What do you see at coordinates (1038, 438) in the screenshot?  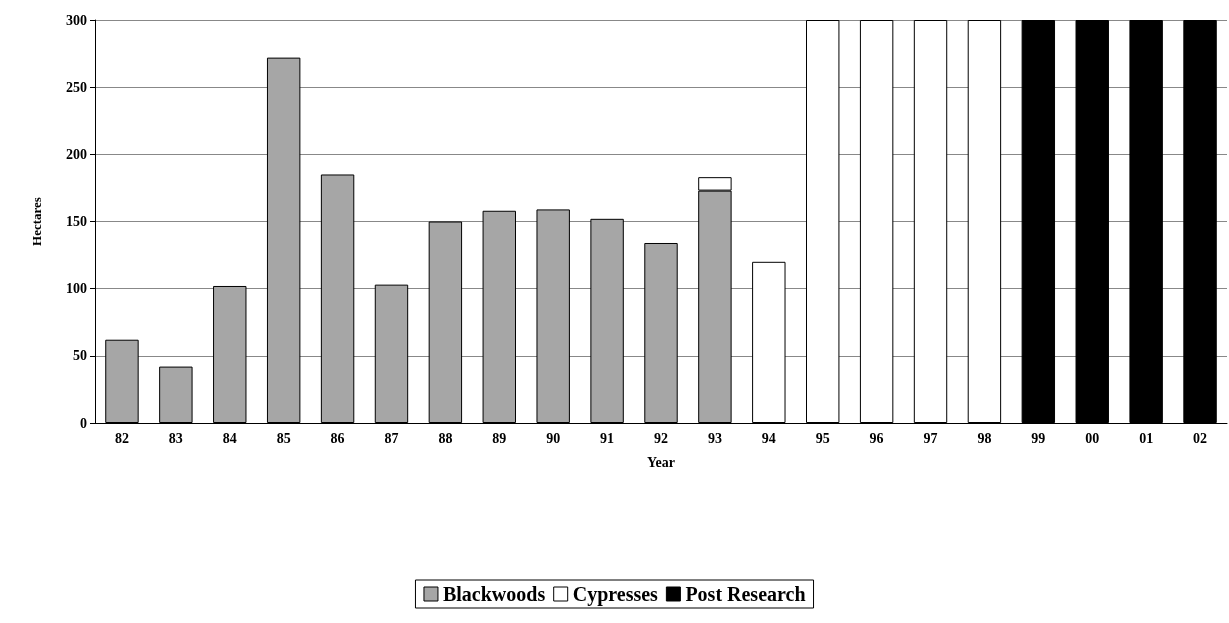 I see `x-tick-label: 99` at bounding box center [1038, 438].